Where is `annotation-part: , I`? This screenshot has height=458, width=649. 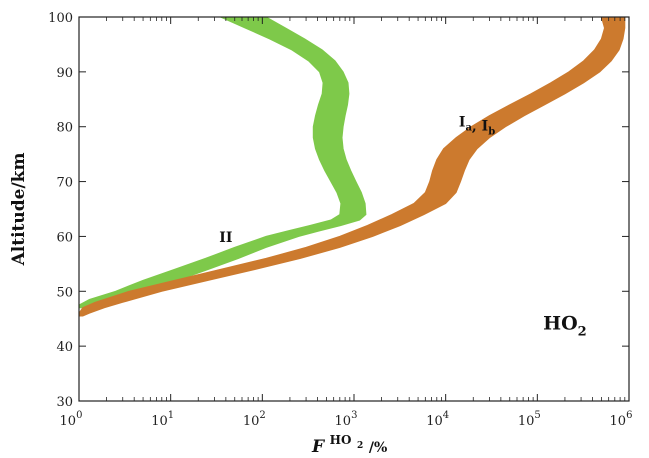
annotation-part: , I is located at coordinates (480, 127).